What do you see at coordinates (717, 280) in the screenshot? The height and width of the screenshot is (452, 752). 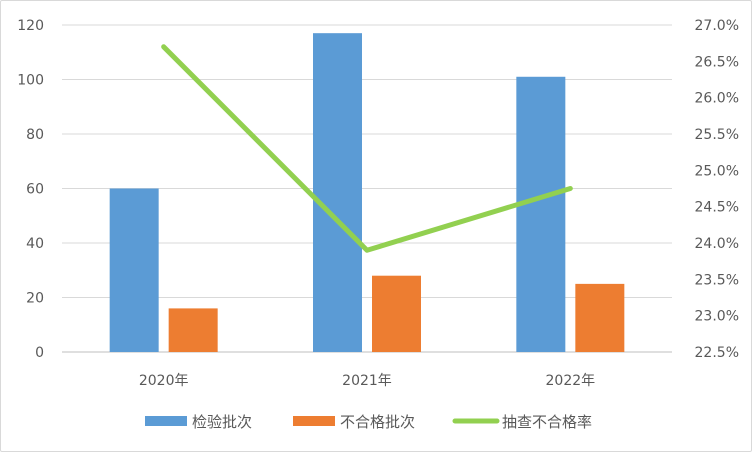 I see `y-right-tick-label: 23.5%` at bounding box center [717, 280].